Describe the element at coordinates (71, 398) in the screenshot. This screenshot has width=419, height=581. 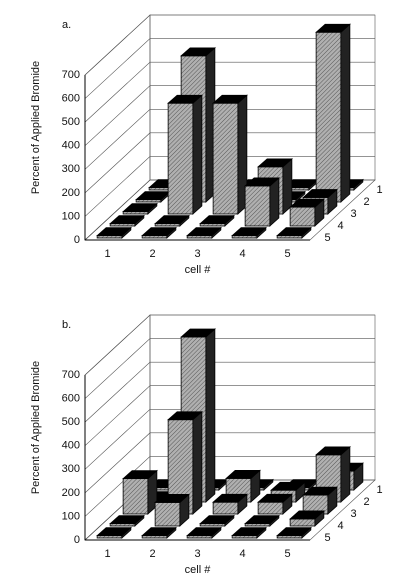
I see `y-tick-label: 600` at that location.